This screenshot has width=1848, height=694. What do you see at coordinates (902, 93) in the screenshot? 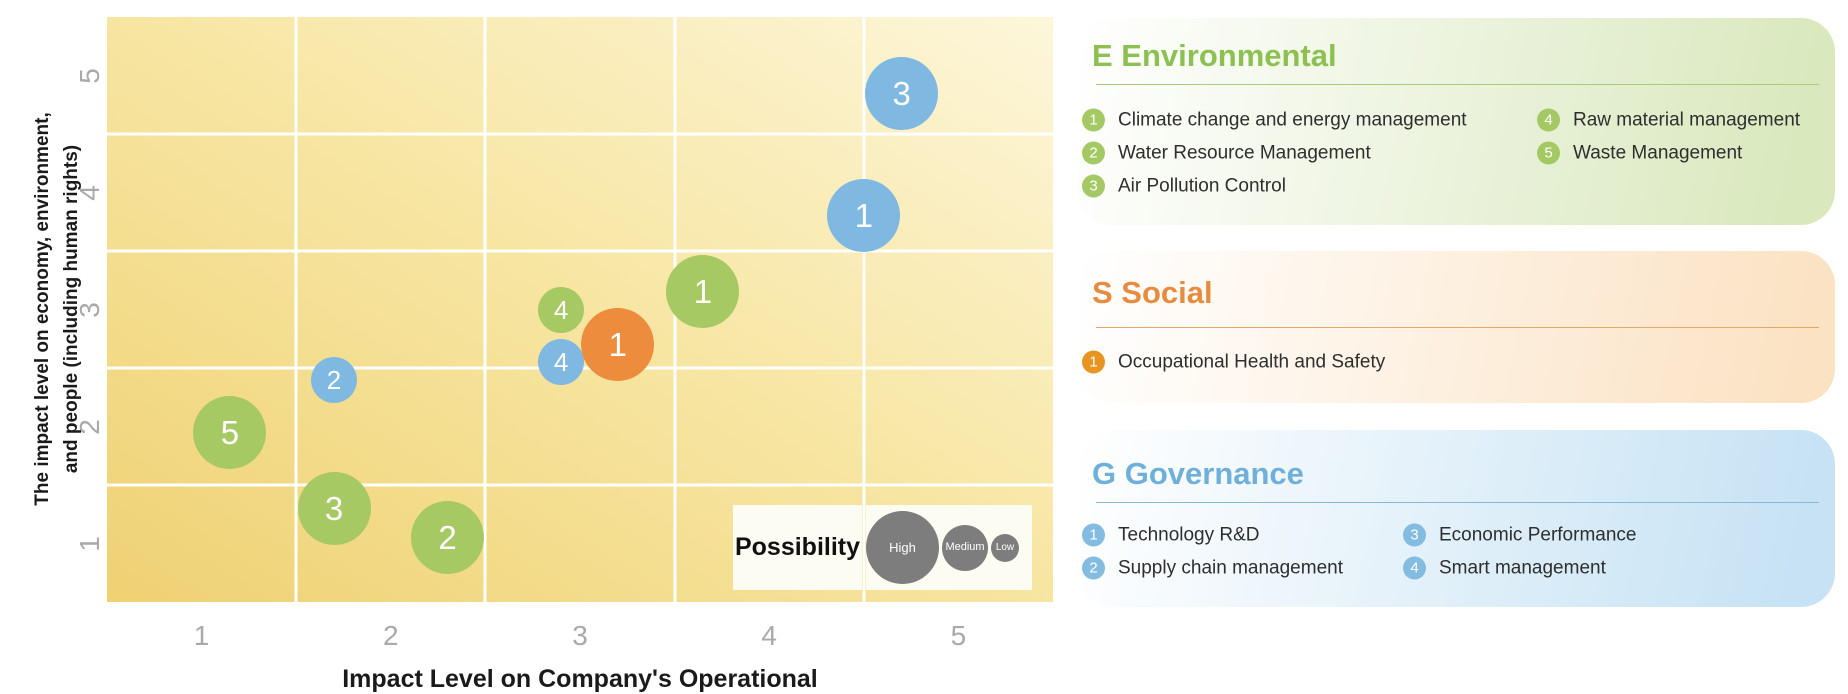
I see `bubble-governance-3: 3` at bounding box center [902, 93].